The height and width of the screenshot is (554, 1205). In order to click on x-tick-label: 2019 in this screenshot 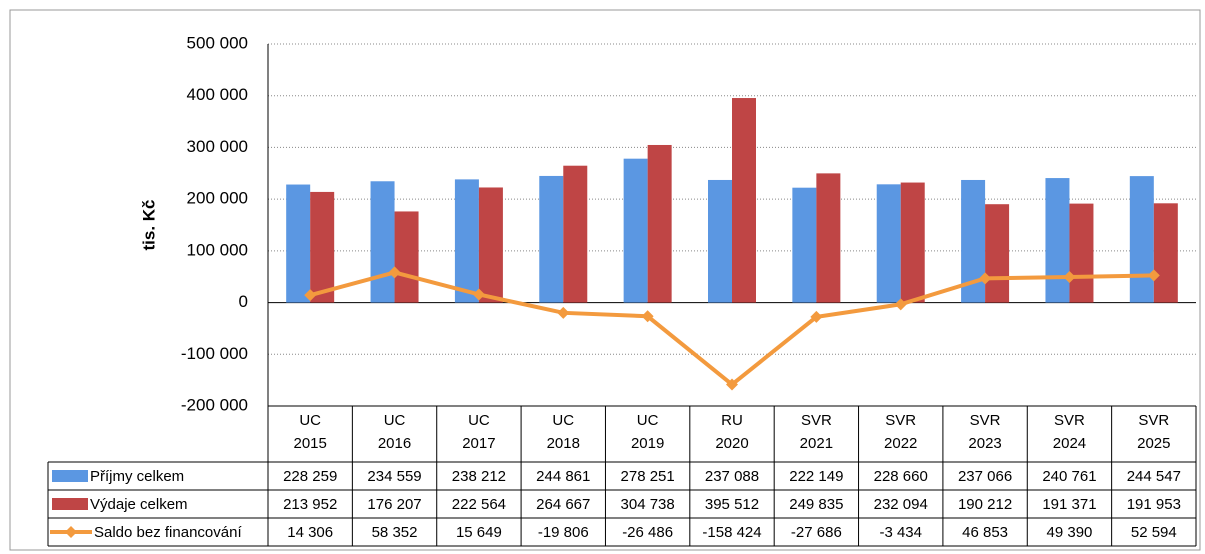, I will do `click(647, 443)`.